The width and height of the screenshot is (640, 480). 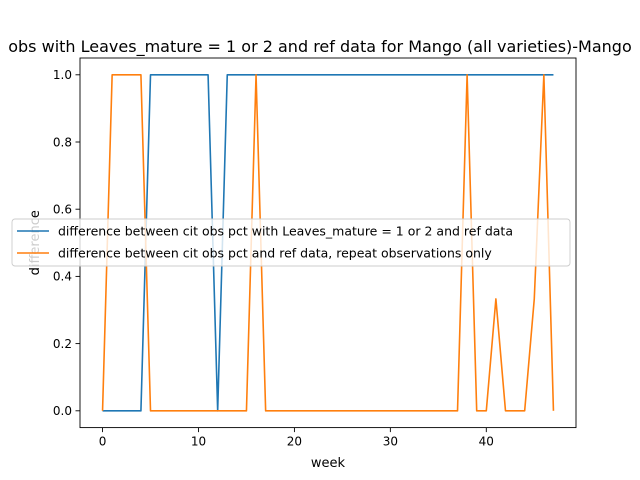 I want to click on x-tick-label: 0, so click(x=103, y=442).